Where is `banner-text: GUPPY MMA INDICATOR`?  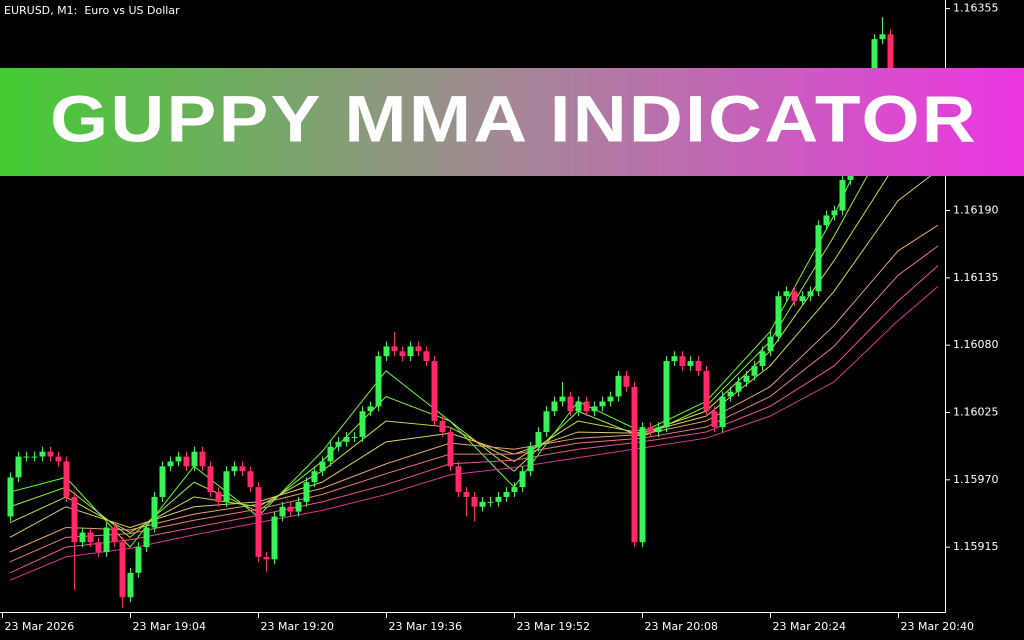
banner-text: GUPPY MMA INDICATOR is located at coordinates (514, 118).